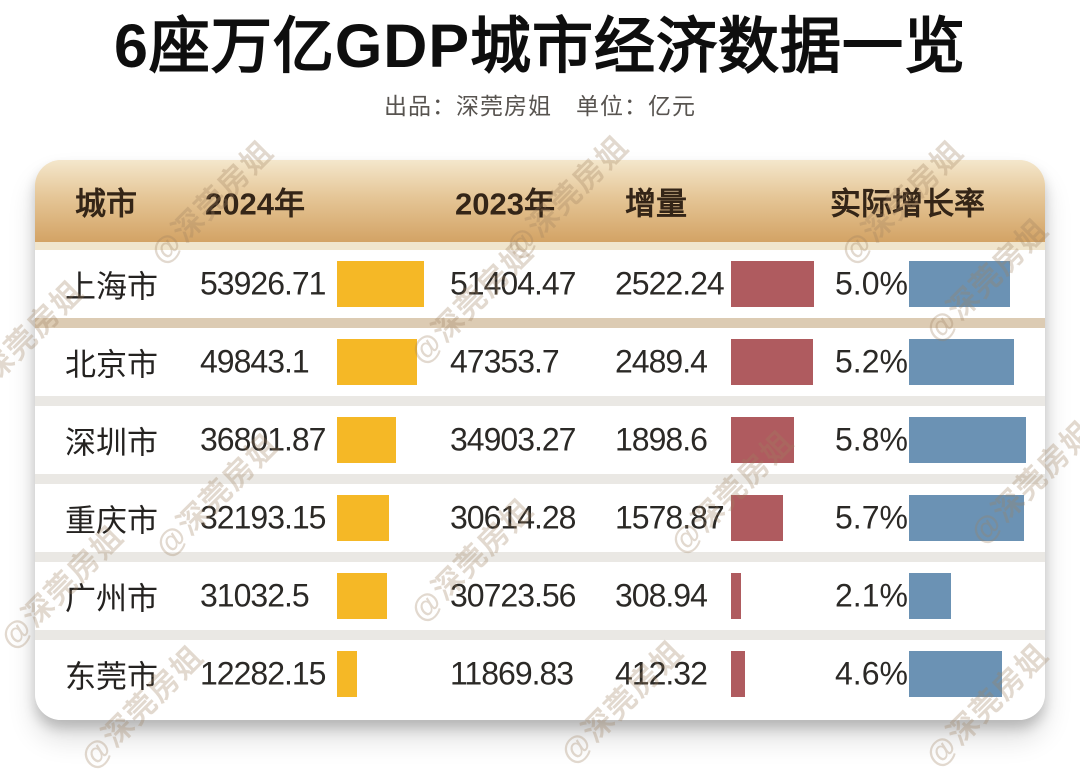 This screenshot has height=777, width=1080. I want to click on gdp-2023-value: 30723.56, so click(513, 595).